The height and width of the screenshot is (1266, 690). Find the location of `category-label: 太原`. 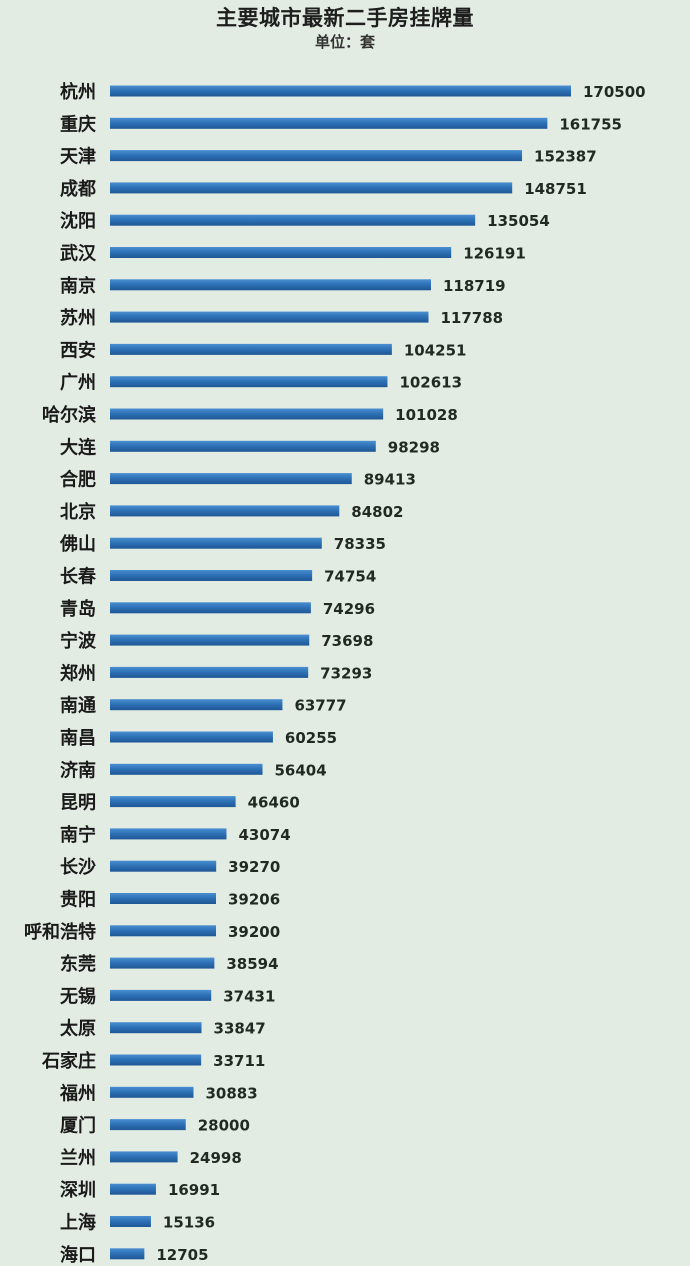

category-label: 太原 is located at coordinates (78, 1029).